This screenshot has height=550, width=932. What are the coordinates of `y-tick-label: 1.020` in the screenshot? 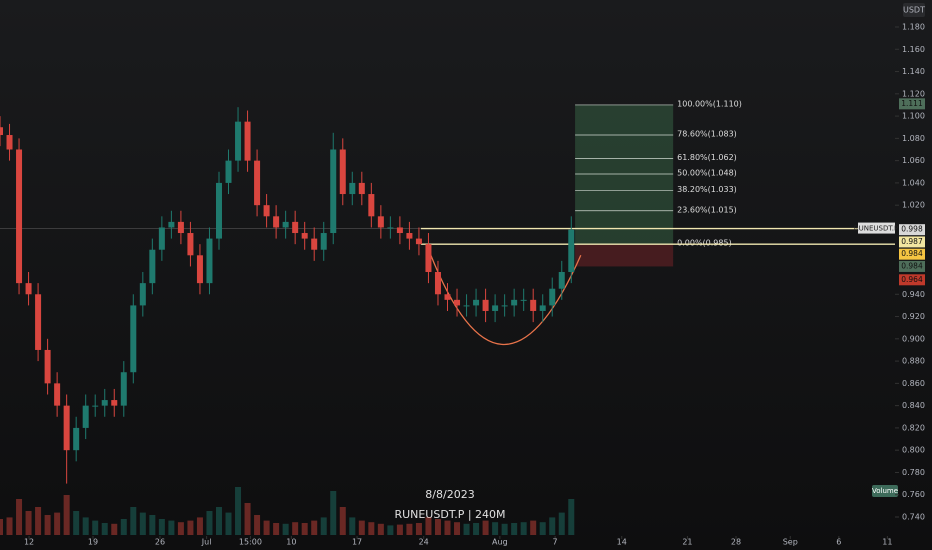 It's located at (913, 205).